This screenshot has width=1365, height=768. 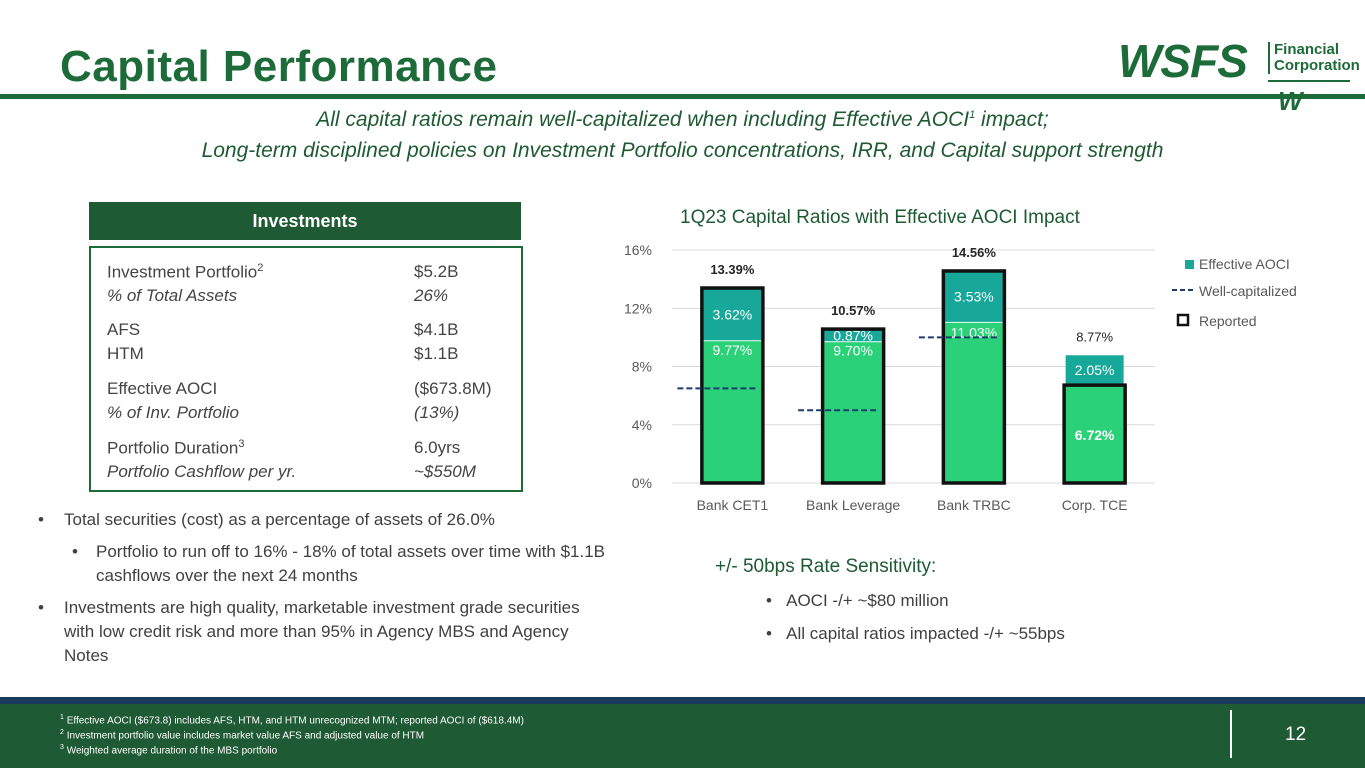 What do you see at coordinates (638, 250) in the screenshot?
I see `y-tick-label: 16%` at bounding box center [638, 250].